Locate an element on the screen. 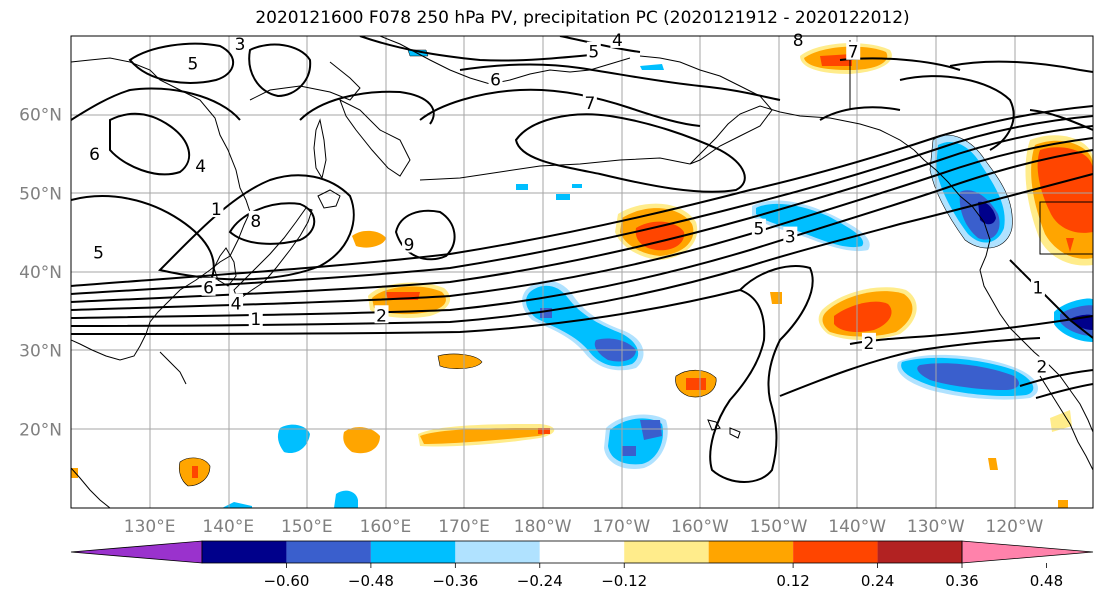 This screenshot has height=601, width=1105. precip-neg-small2 is located at coordinates (346, 499).